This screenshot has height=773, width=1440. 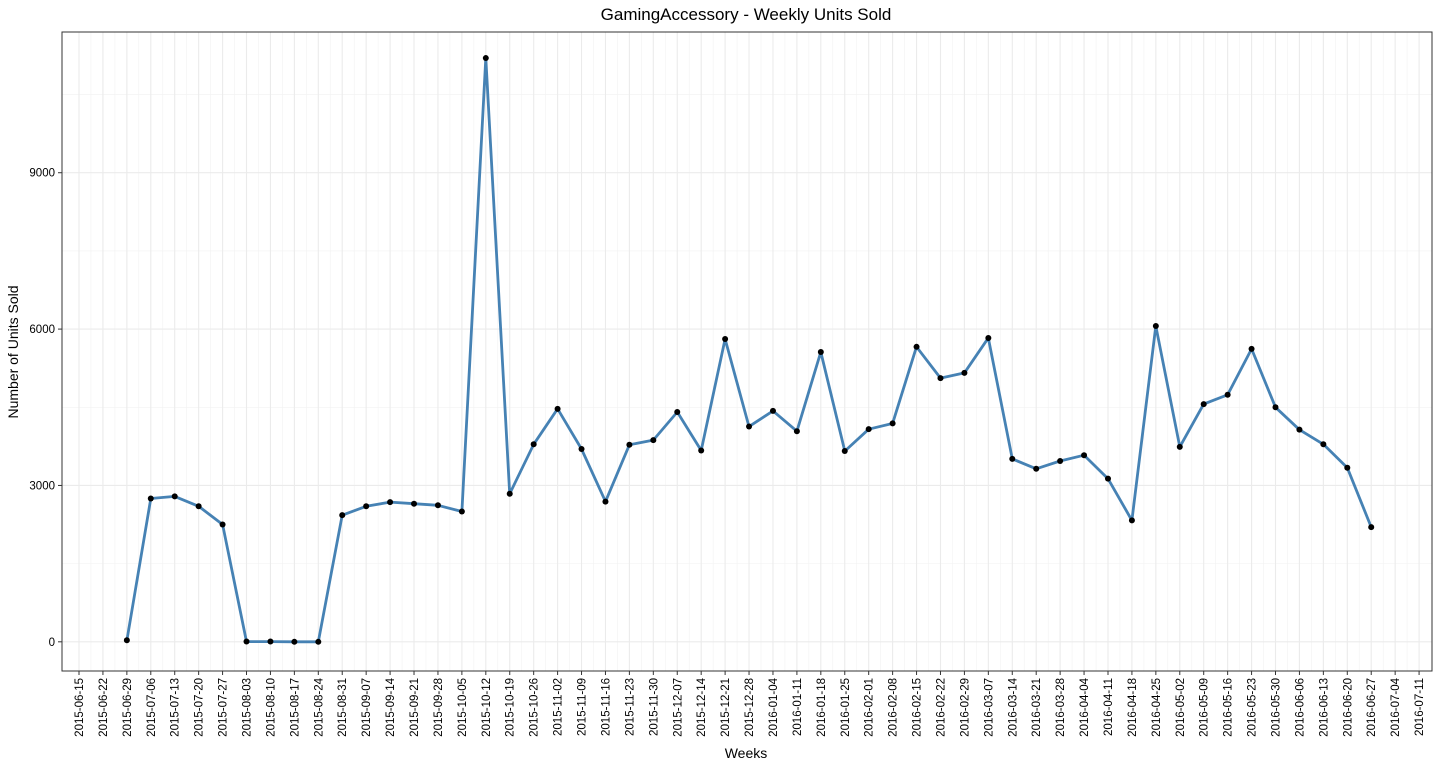 I want to click on x-tick-label: 2016-03-28, so click(x=1061, y=707).